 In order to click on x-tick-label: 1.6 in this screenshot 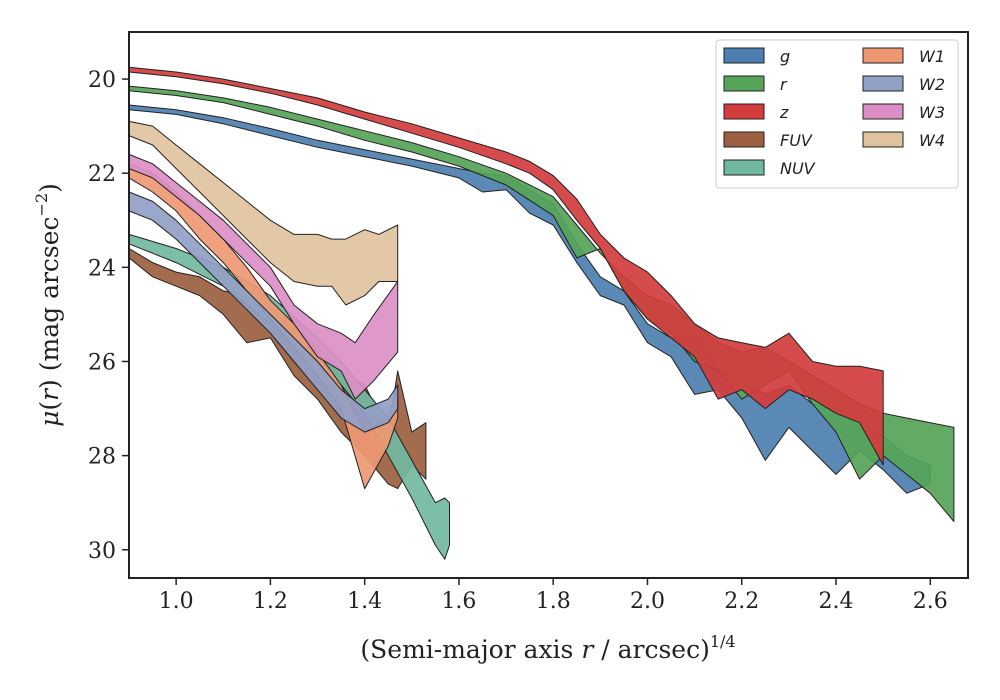, I will do `click(458, 601)`.